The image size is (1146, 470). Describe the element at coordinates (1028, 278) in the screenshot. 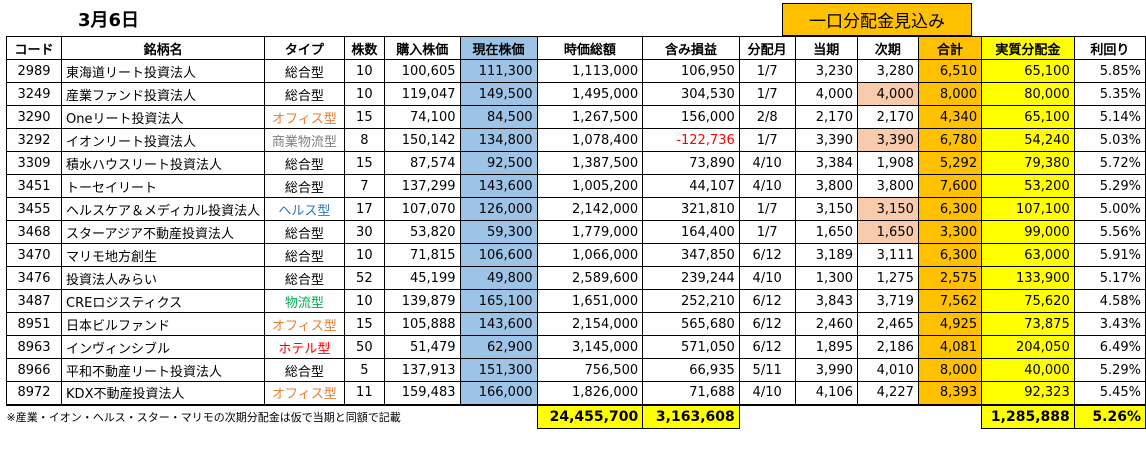

I see `cell-real-dividend: 133,900` at that location.